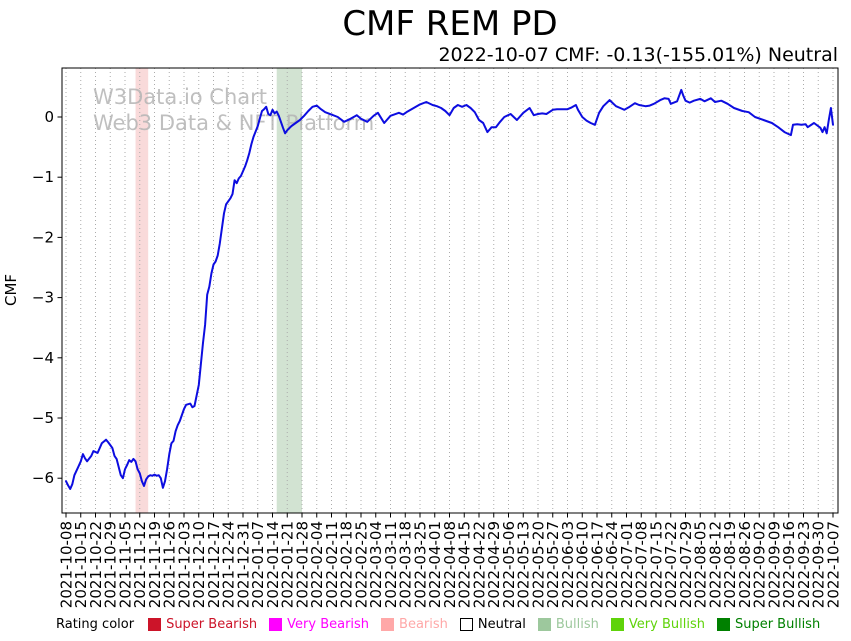 Image resolution: width=851 pixels, height=641 pixels. Describe the element at coordinates (140, 564) in the screenshot. I see `x-tick-label: 2021-11-12` at that location.